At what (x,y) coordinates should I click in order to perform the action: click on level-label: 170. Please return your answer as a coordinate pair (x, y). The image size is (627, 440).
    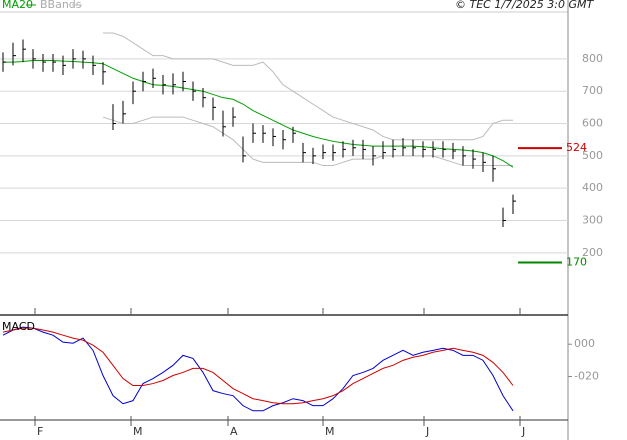
    Looking at the image, I should click on (576, 262).